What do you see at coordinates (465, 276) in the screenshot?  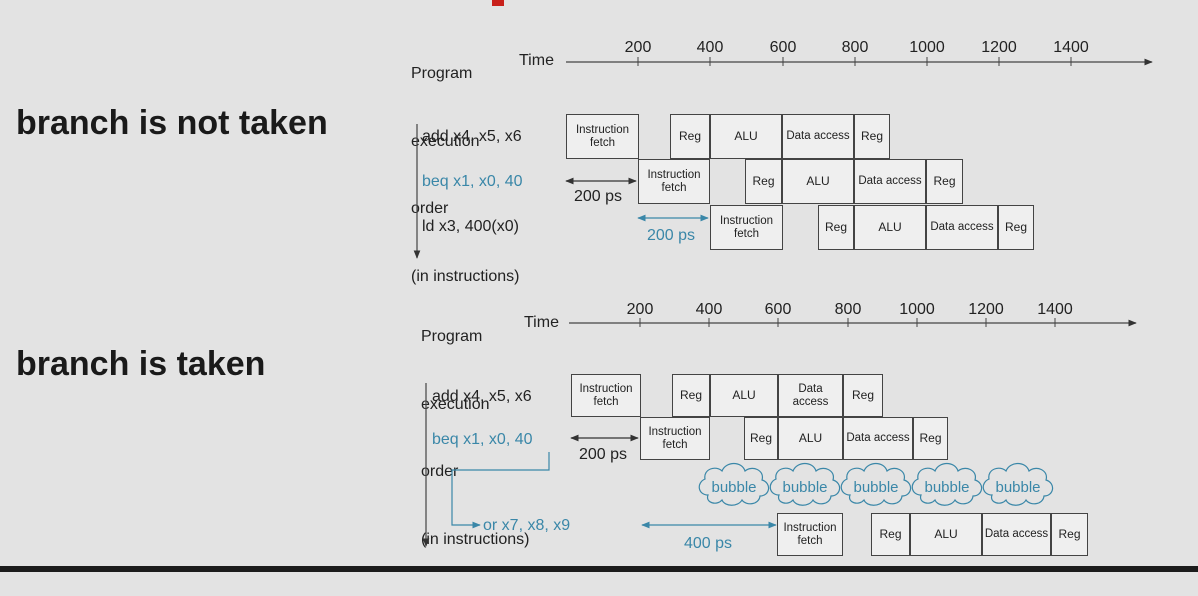 I see `header-line: (in instructions)` at bounding box center [465, 276].